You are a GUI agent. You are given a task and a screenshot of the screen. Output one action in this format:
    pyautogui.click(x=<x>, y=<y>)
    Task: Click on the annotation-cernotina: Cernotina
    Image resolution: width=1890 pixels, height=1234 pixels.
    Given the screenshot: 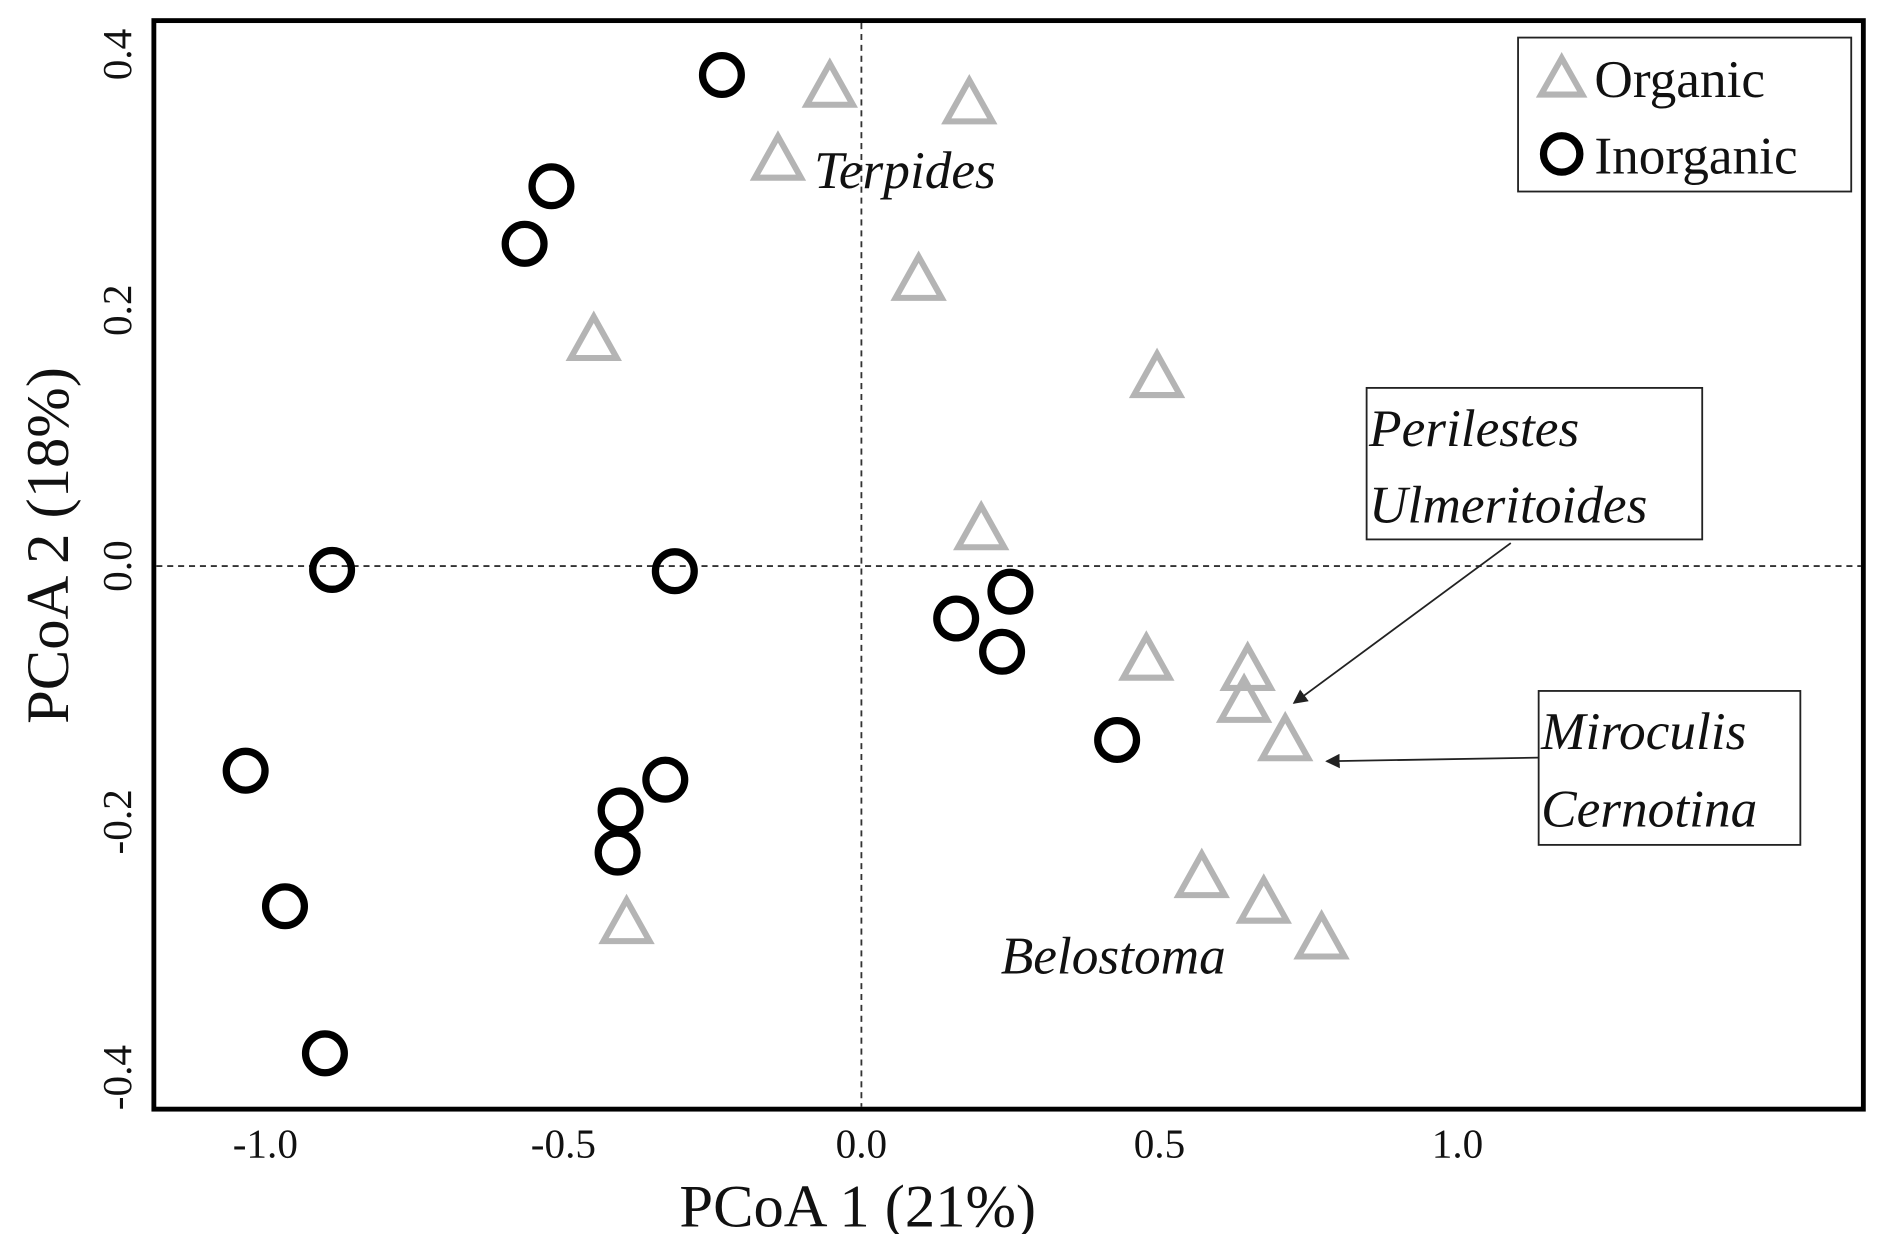 What is the action you would take?
    pyautogui.click(x=1649, y=809)
    